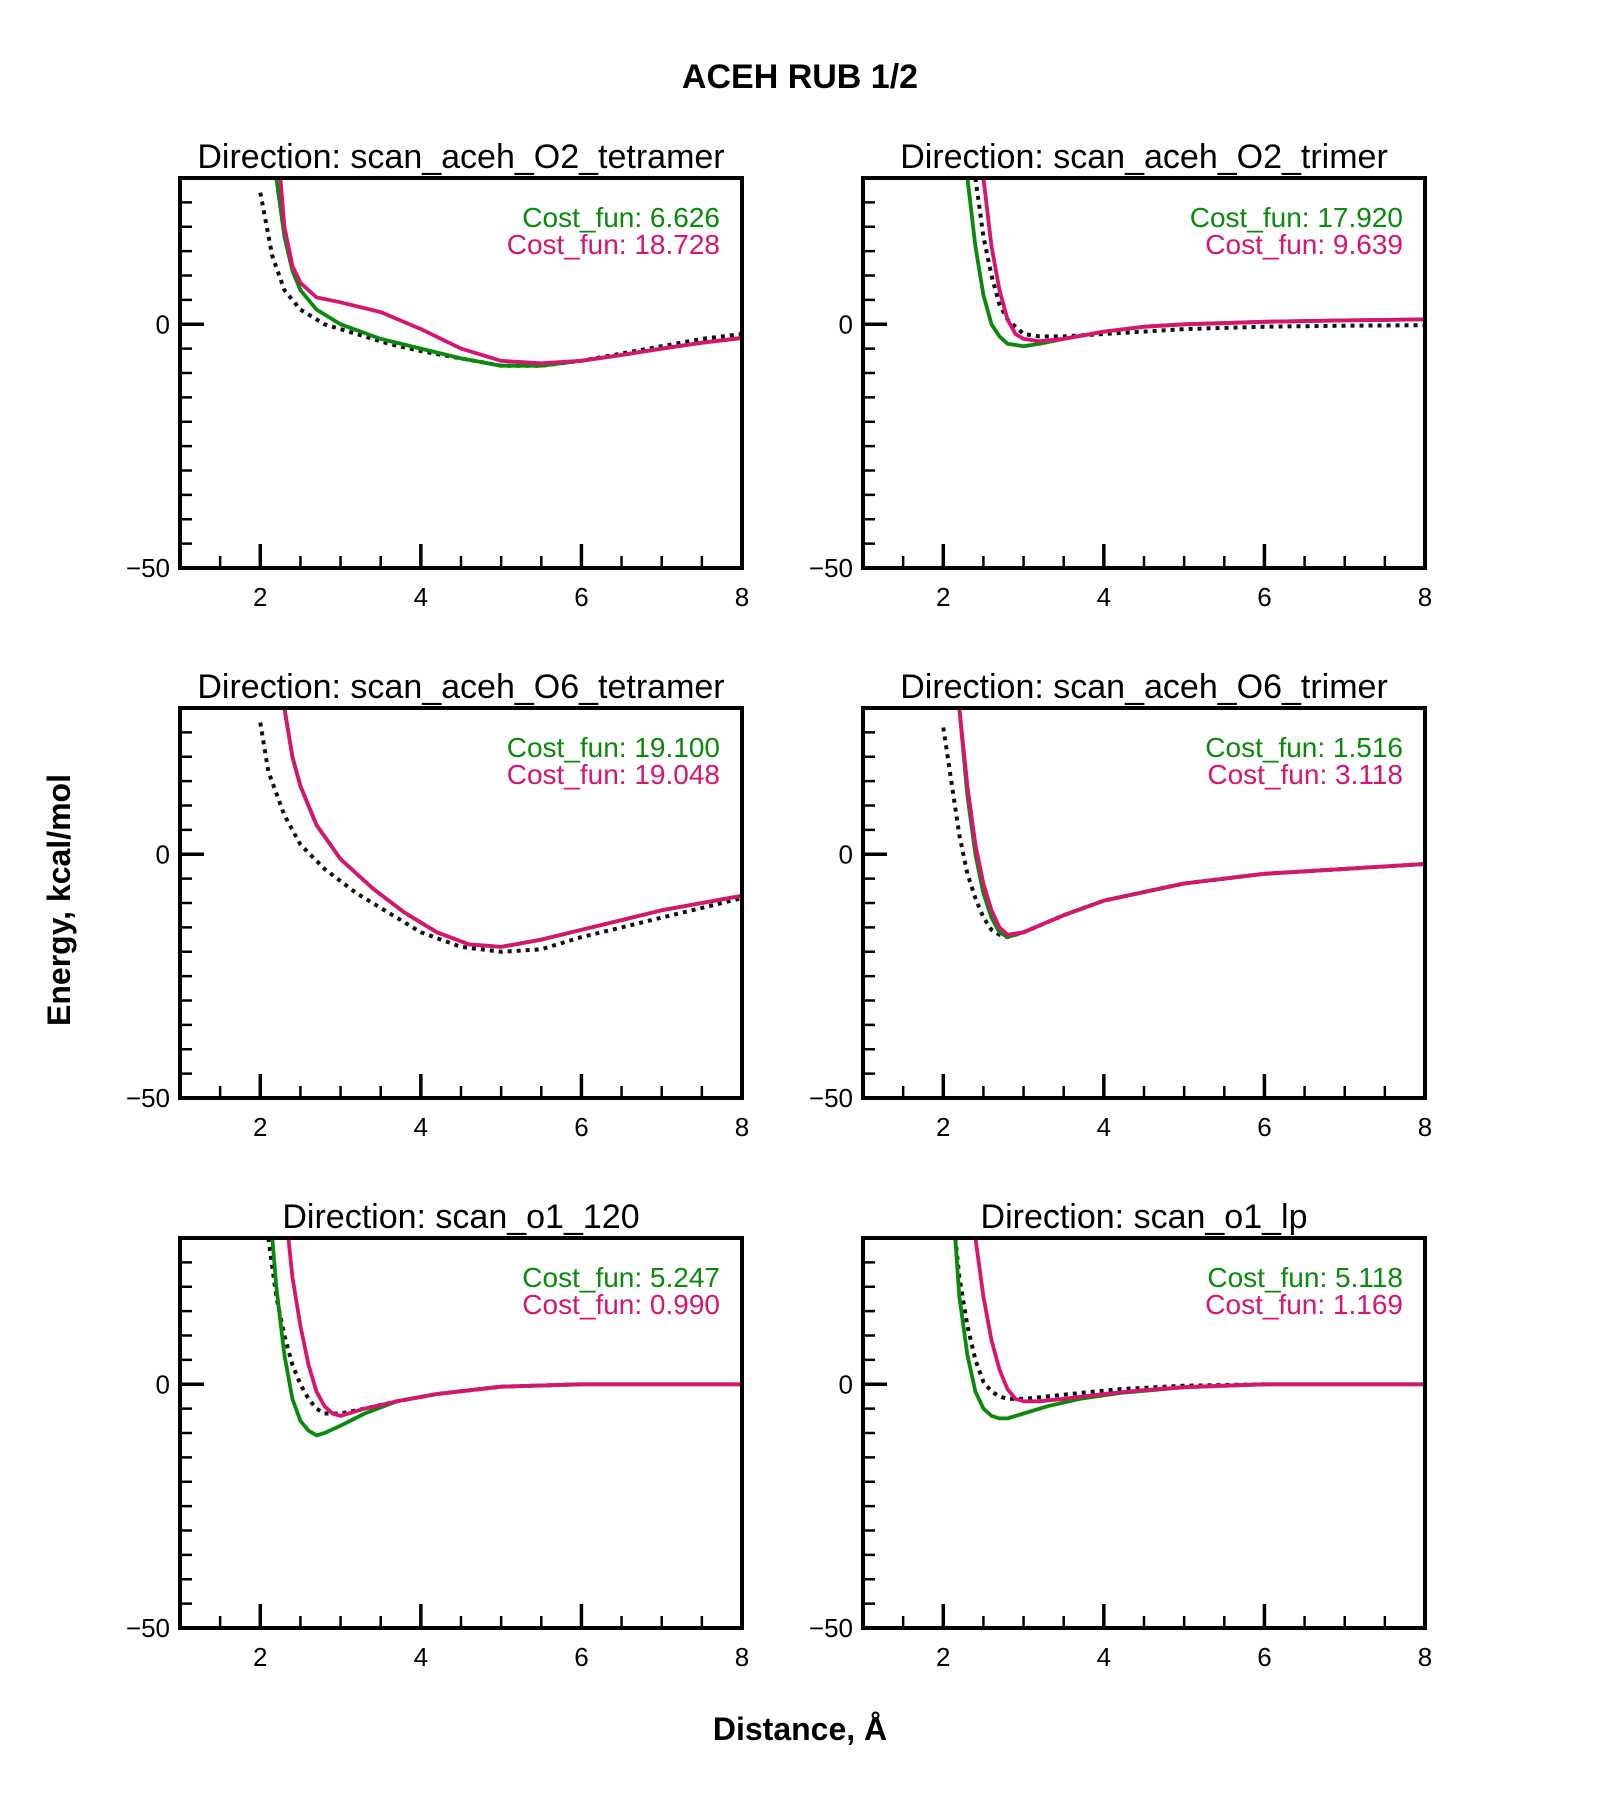 The height and width of the screenshot is (1800, 1600). What do you see at coordinates (1144, 157) in the screenshot?
I see `panel-title: Direction: scan_aceh_O2_trimer` at bounding box center [1144, 157].